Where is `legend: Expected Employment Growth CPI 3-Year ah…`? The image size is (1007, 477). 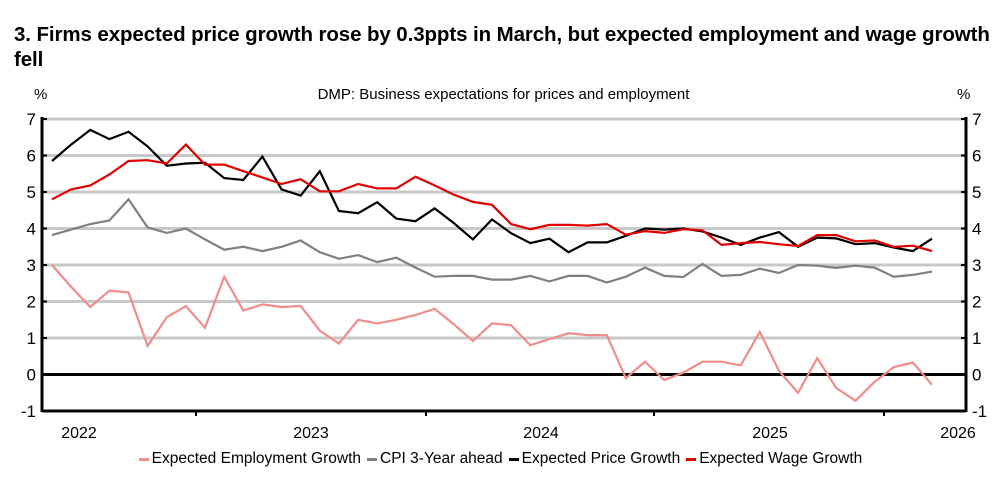
legend: Expected Employment Growth CPI 3-Year ah… is located at coordinates (503, 459).